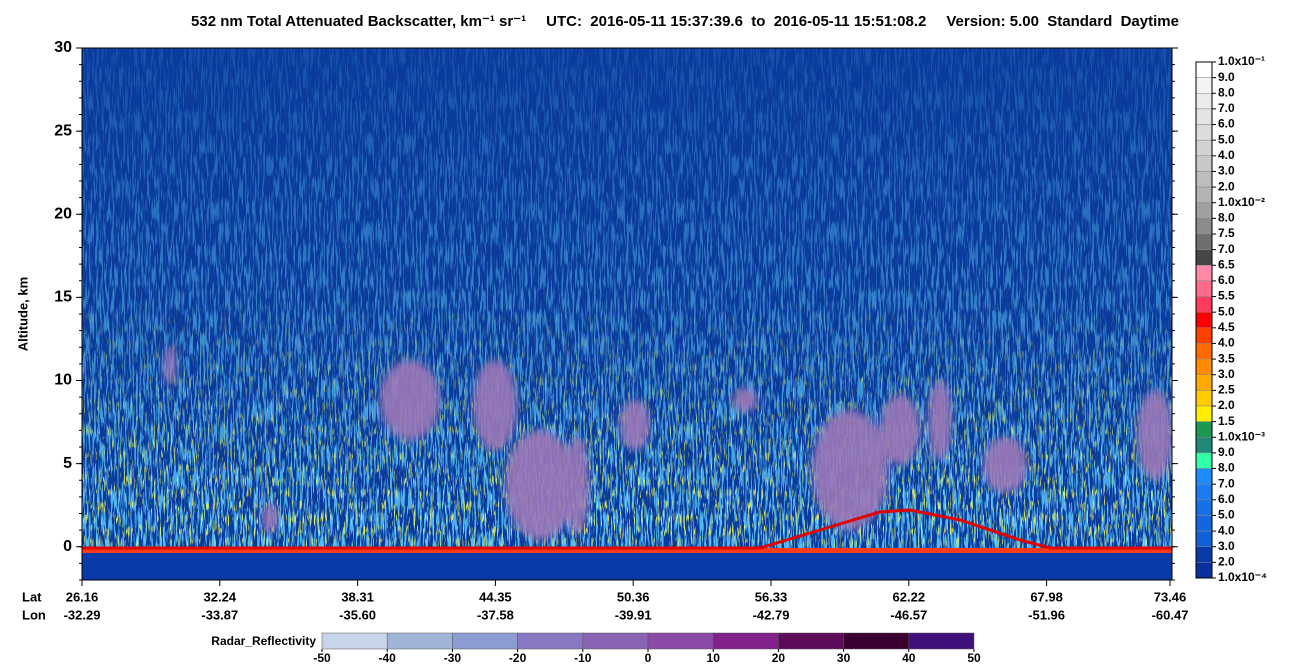  Describe the element at coordinates (648, 658) in the screenshot. I see `radar-tick-label: 0` at that location.